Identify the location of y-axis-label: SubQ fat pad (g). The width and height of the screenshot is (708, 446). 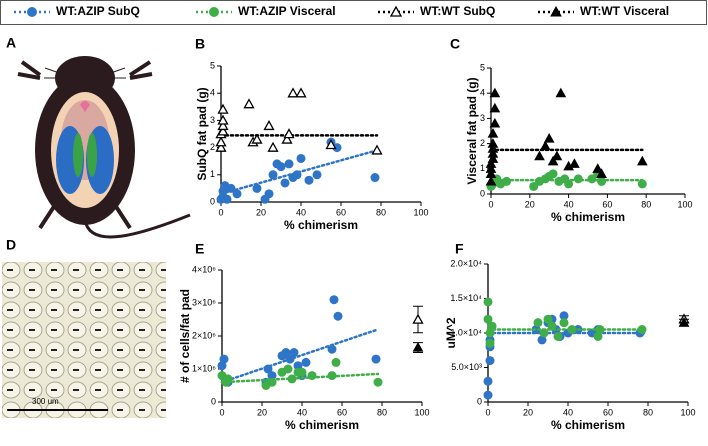
(202, 133).